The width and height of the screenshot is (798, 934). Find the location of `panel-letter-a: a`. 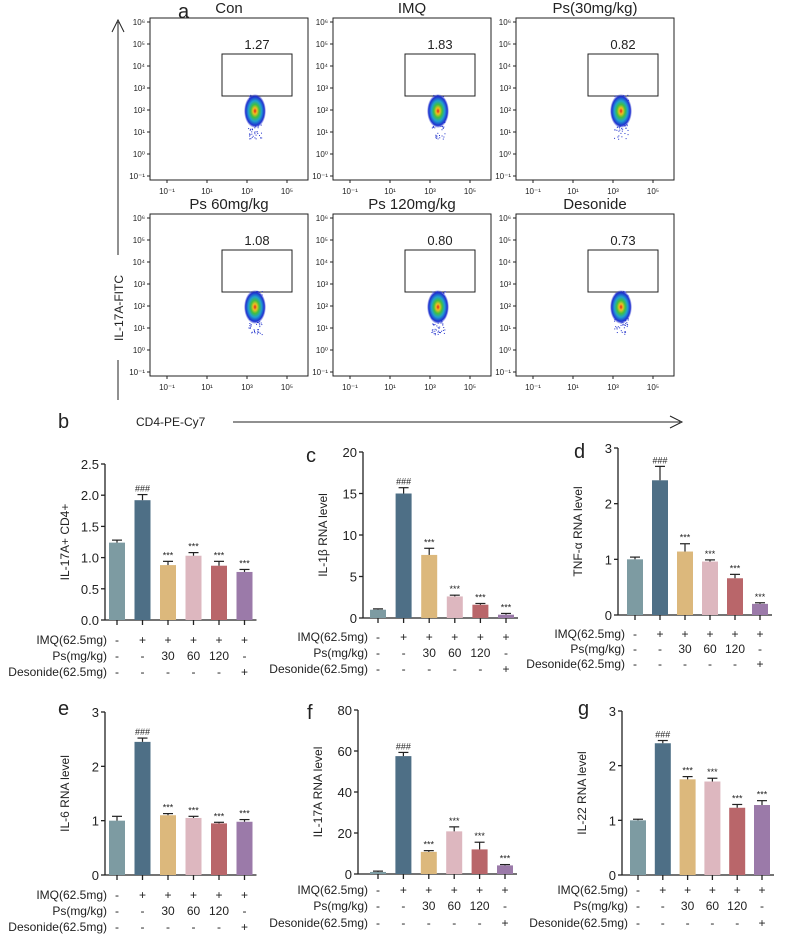

panel-letter-a: a is located at coordinates (184, 12).